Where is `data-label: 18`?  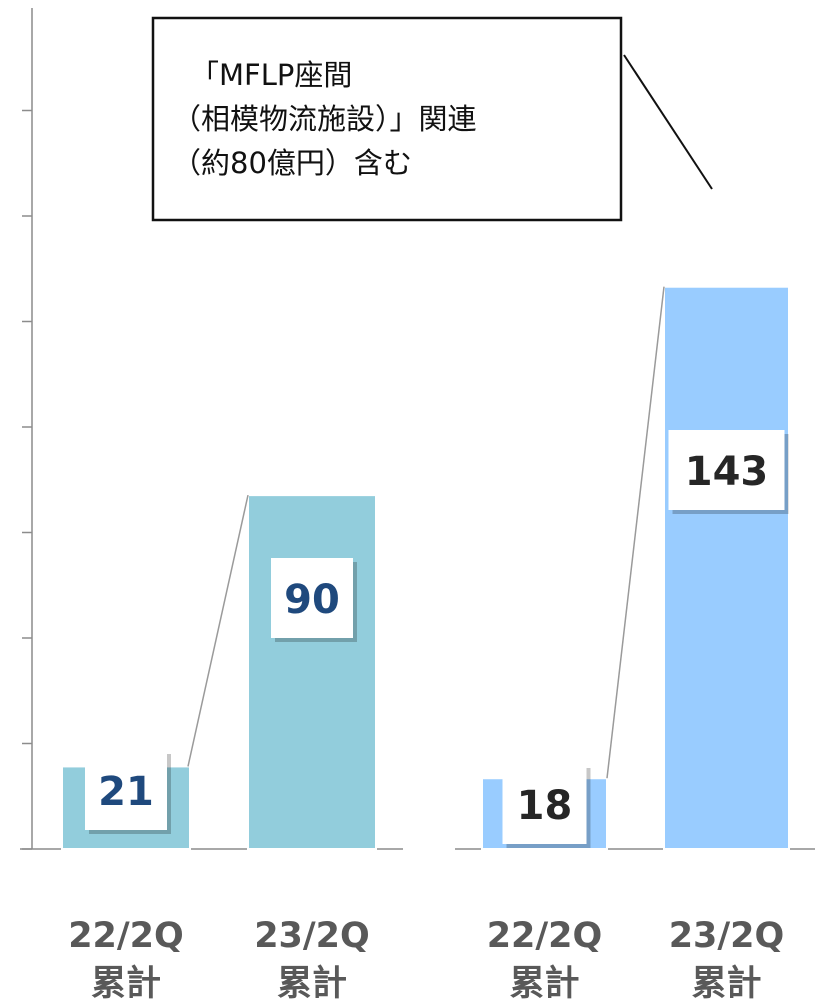
data-label: 18 is located at coordinates (545, 806).